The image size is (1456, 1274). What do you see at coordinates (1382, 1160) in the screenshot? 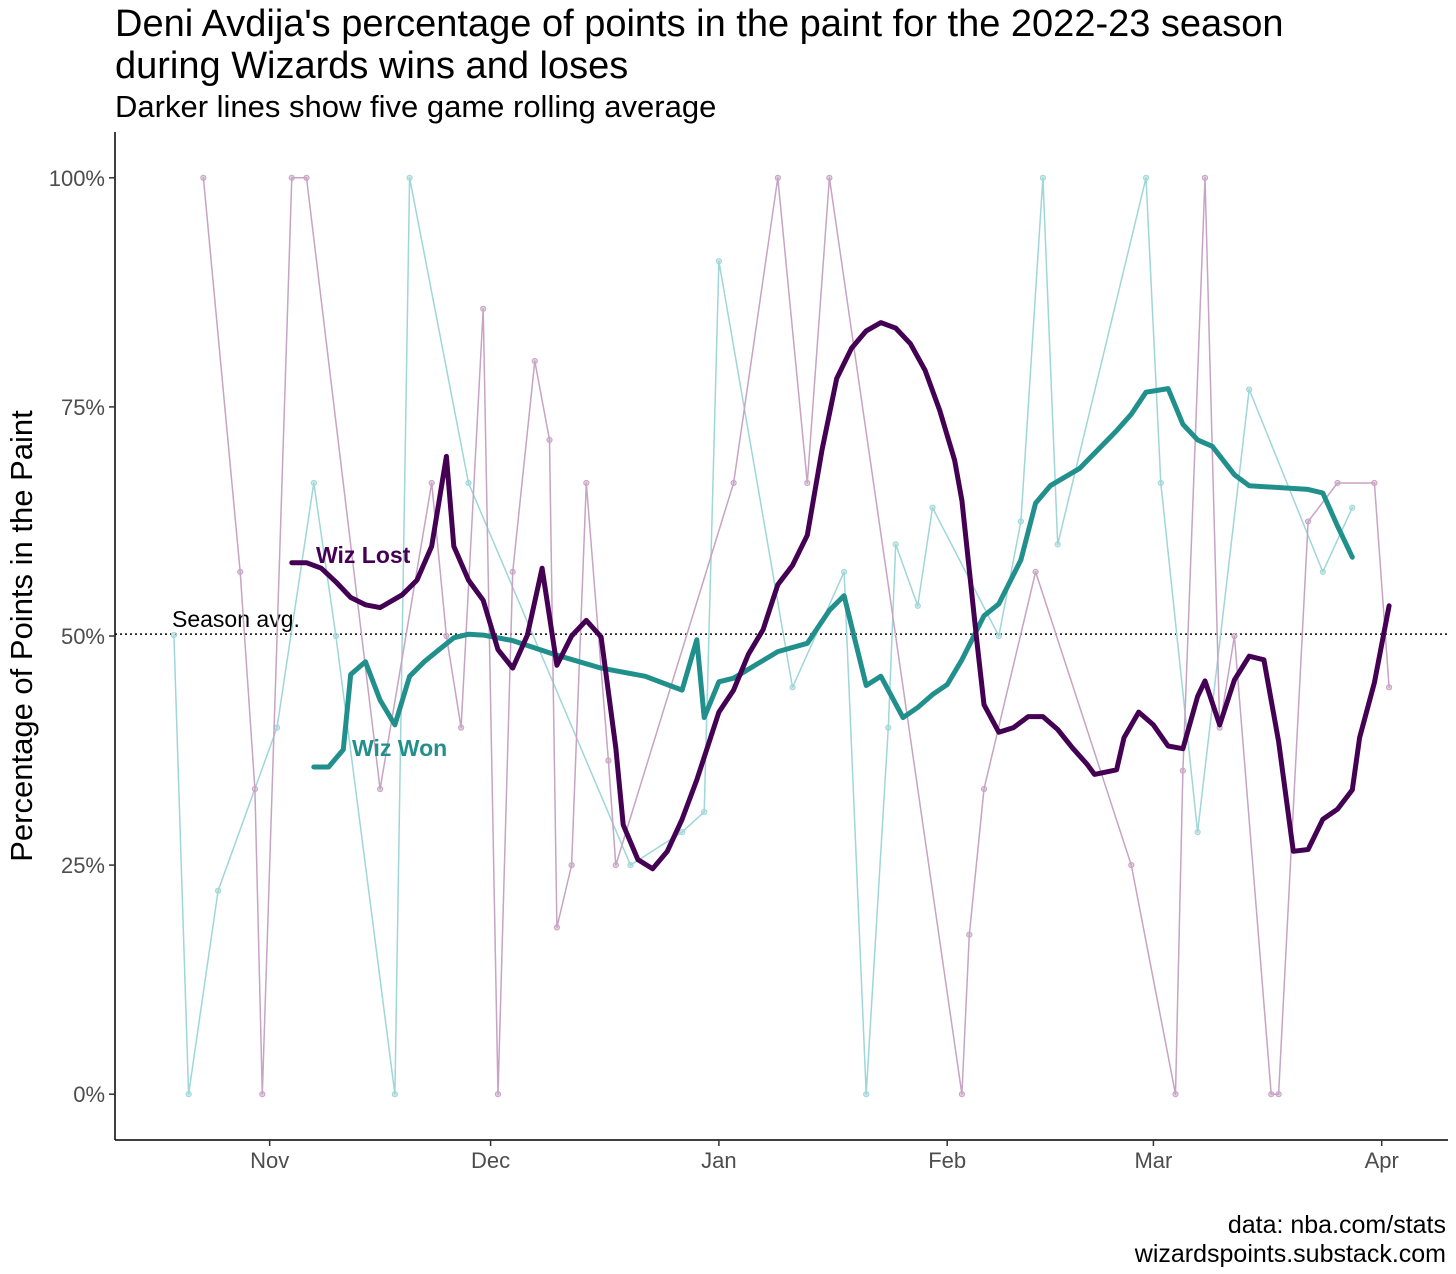
I see `x-tick-label: Apr` at bounding box center [1382, 1160].